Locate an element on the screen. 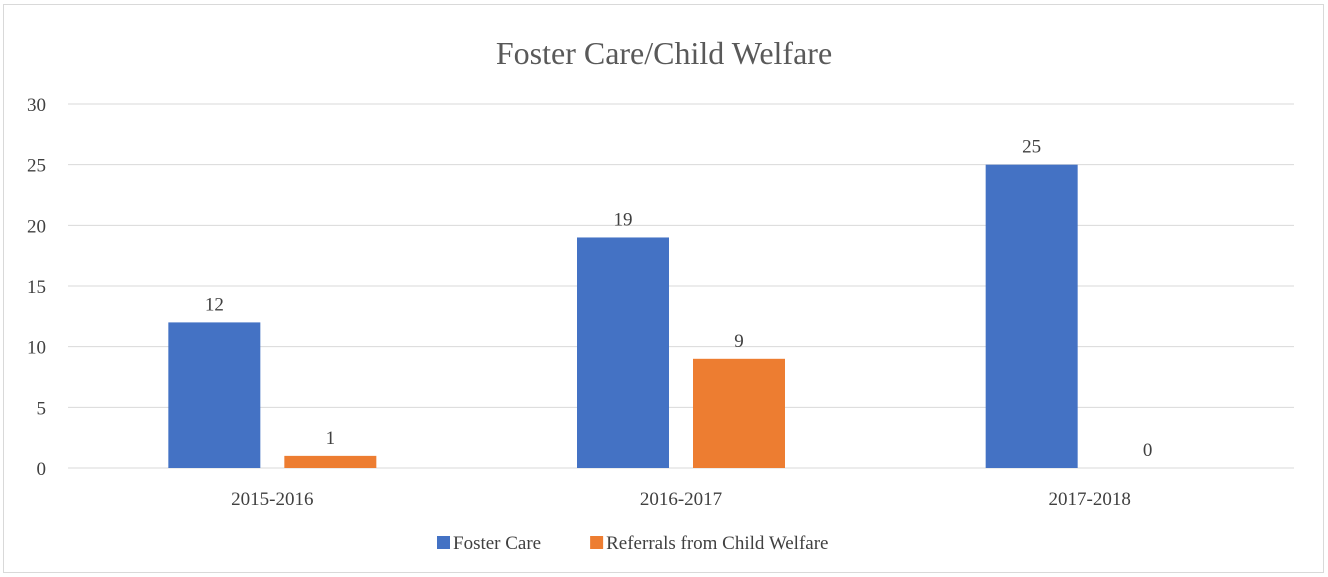 The height and width of the screenshot is (577, 1328). y-tick-label: 0 is located at coordinates (42, 469).